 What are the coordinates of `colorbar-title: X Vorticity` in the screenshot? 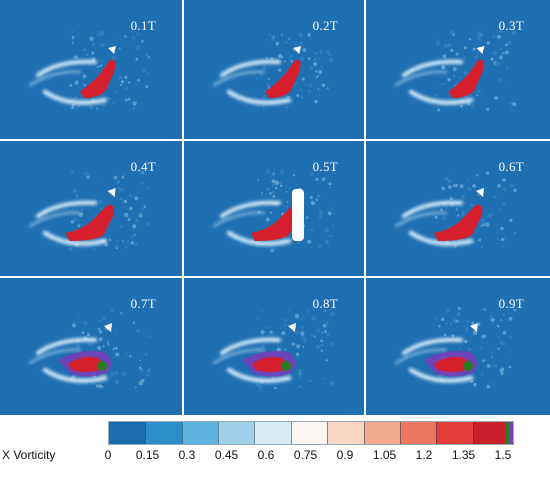 It's located at (29, 455).